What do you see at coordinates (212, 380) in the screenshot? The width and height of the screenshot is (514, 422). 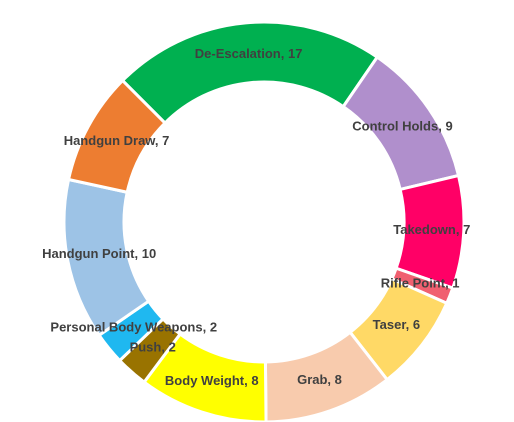 I see `data-label: Body Weight, 8` at bounding box center [212, 380].